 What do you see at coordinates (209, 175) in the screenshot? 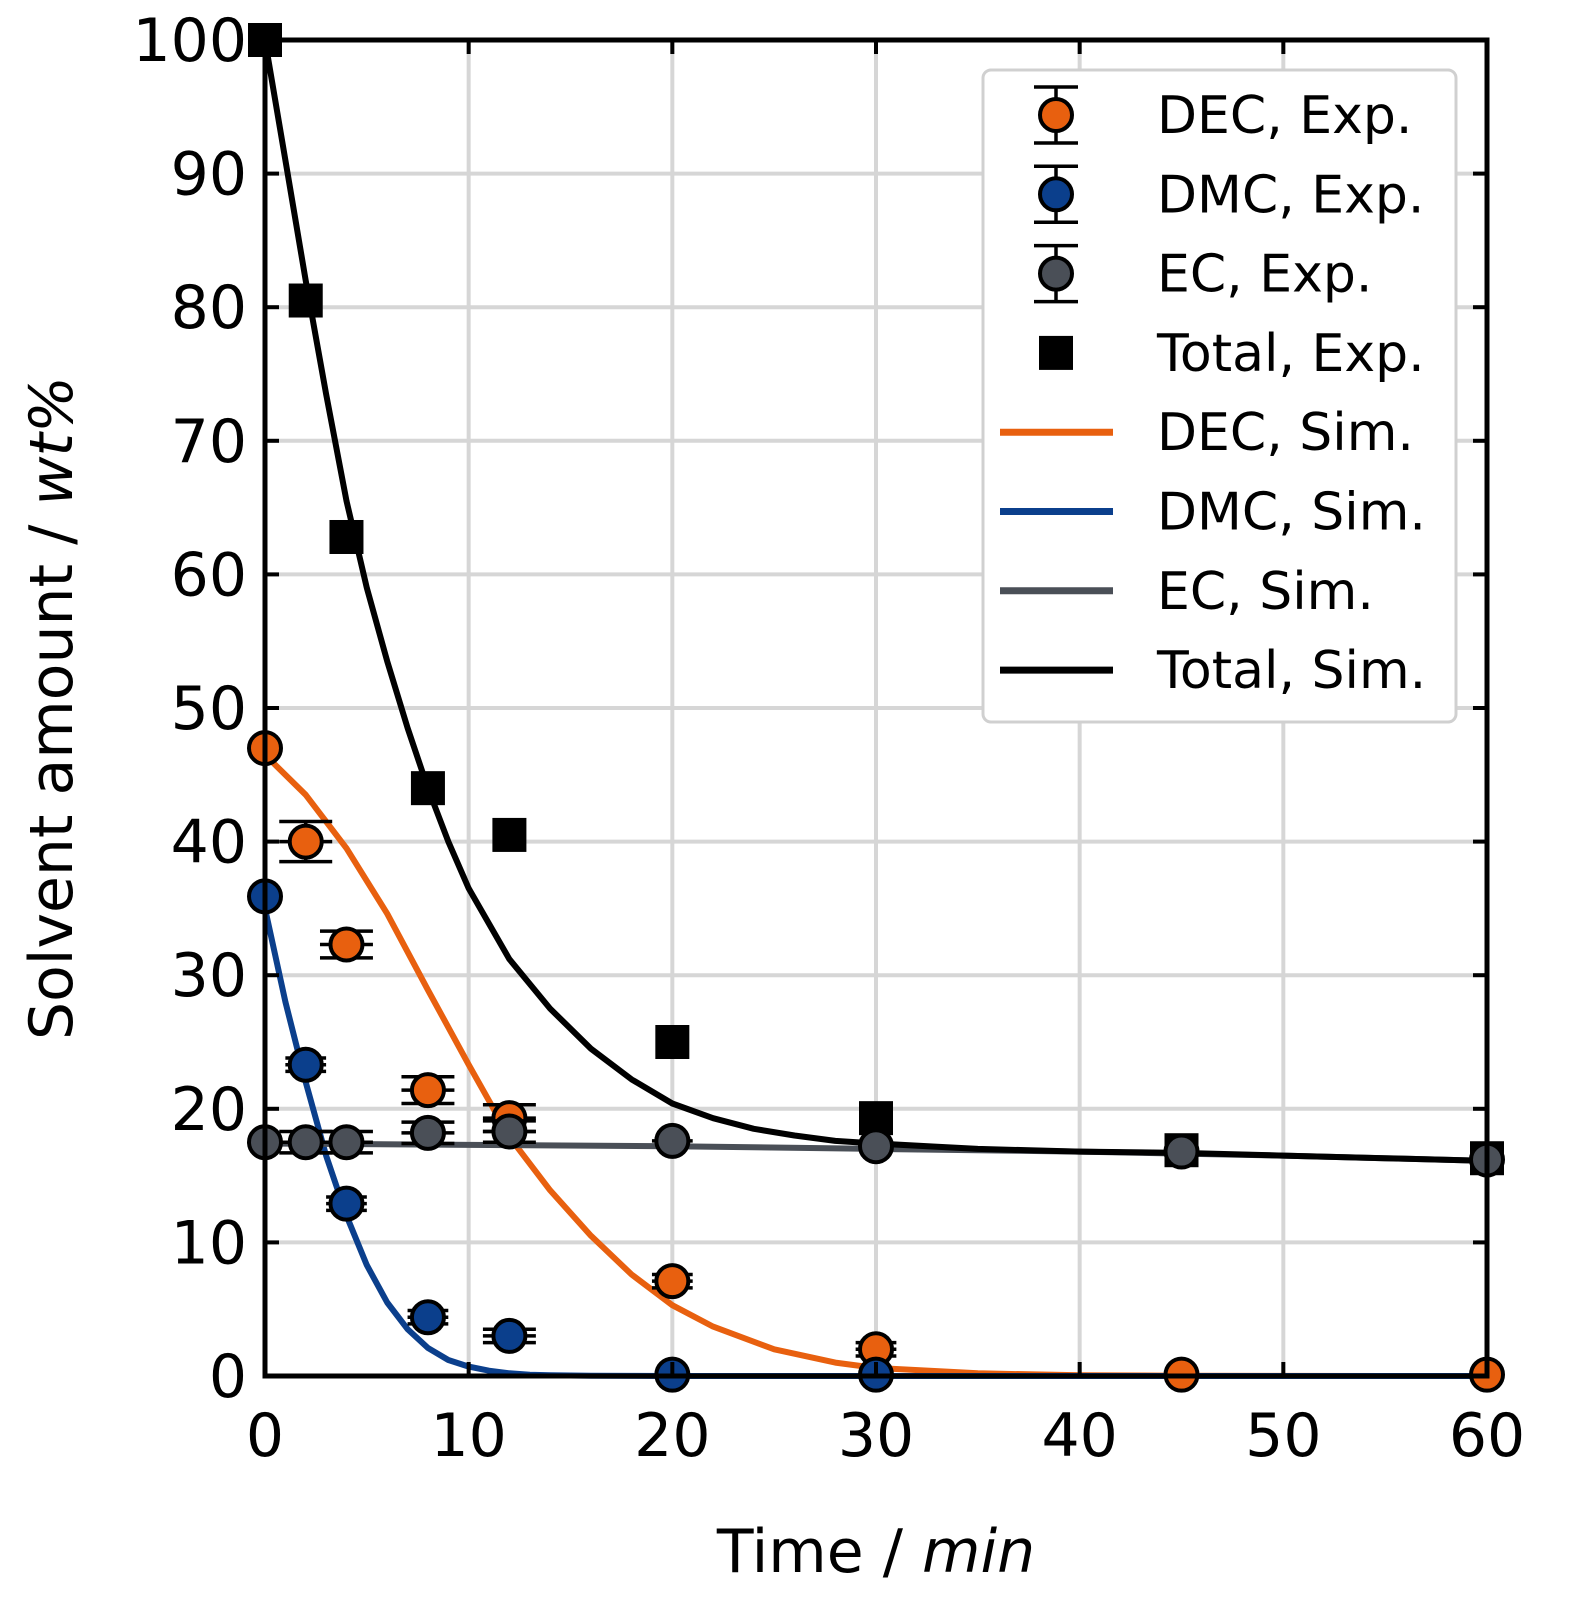
I see `y-tick-label: 90` at bounding box center [209, 175].